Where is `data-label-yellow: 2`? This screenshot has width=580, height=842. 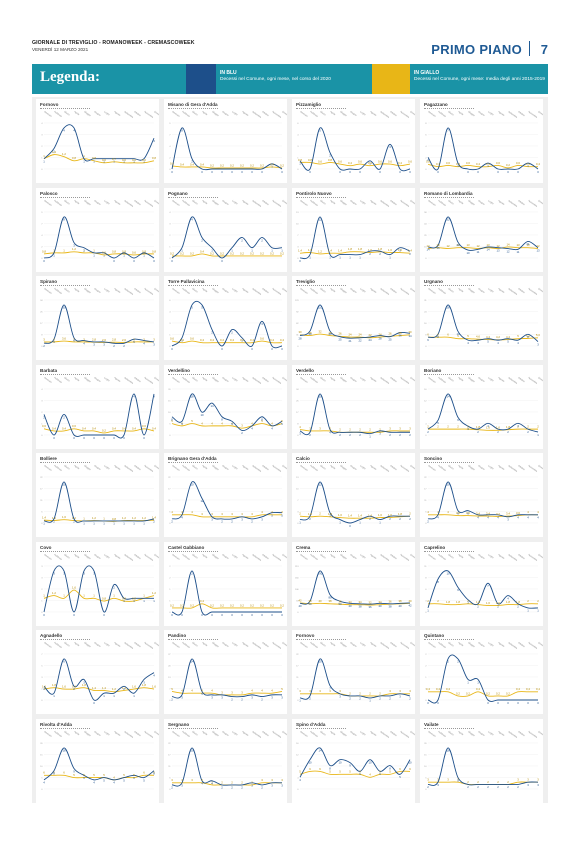
data-label-yellow: 2 is located at coordinates (538, 426).